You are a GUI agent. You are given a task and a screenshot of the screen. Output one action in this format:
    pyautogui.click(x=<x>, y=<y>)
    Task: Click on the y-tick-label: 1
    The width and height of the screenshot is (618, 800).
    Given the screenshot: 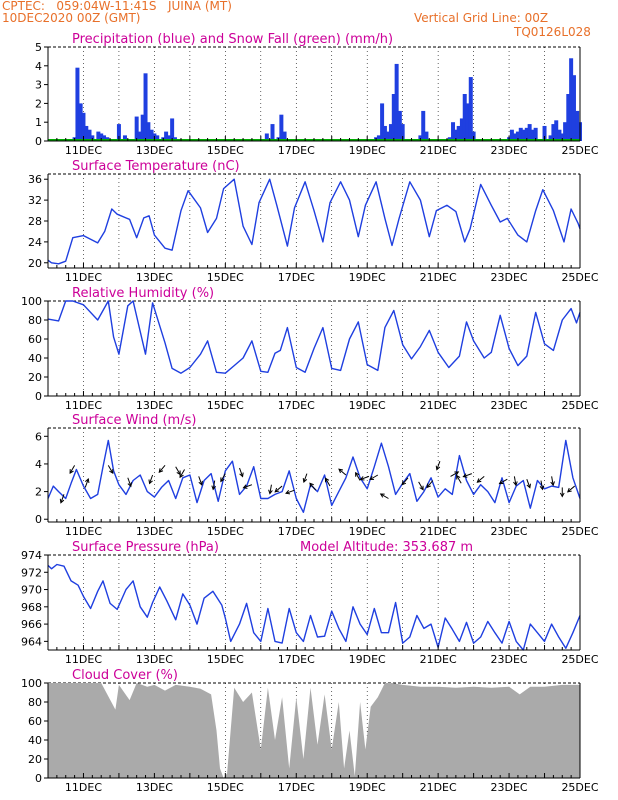 What is the action you would take?
    pyautogui.click(x=38, y=122)
    